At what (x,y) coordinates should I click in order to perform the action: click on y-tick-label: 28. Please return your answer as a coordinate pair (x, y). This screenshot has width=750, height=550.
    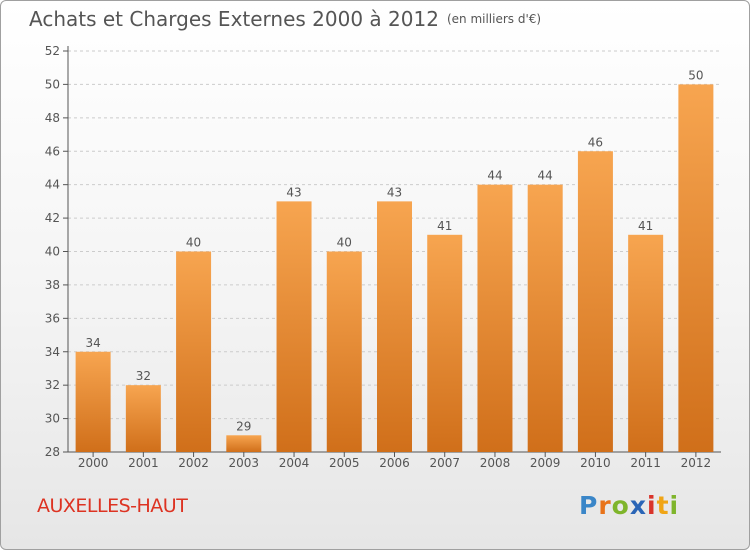
    Looking at the image, I should click on (52, 452).